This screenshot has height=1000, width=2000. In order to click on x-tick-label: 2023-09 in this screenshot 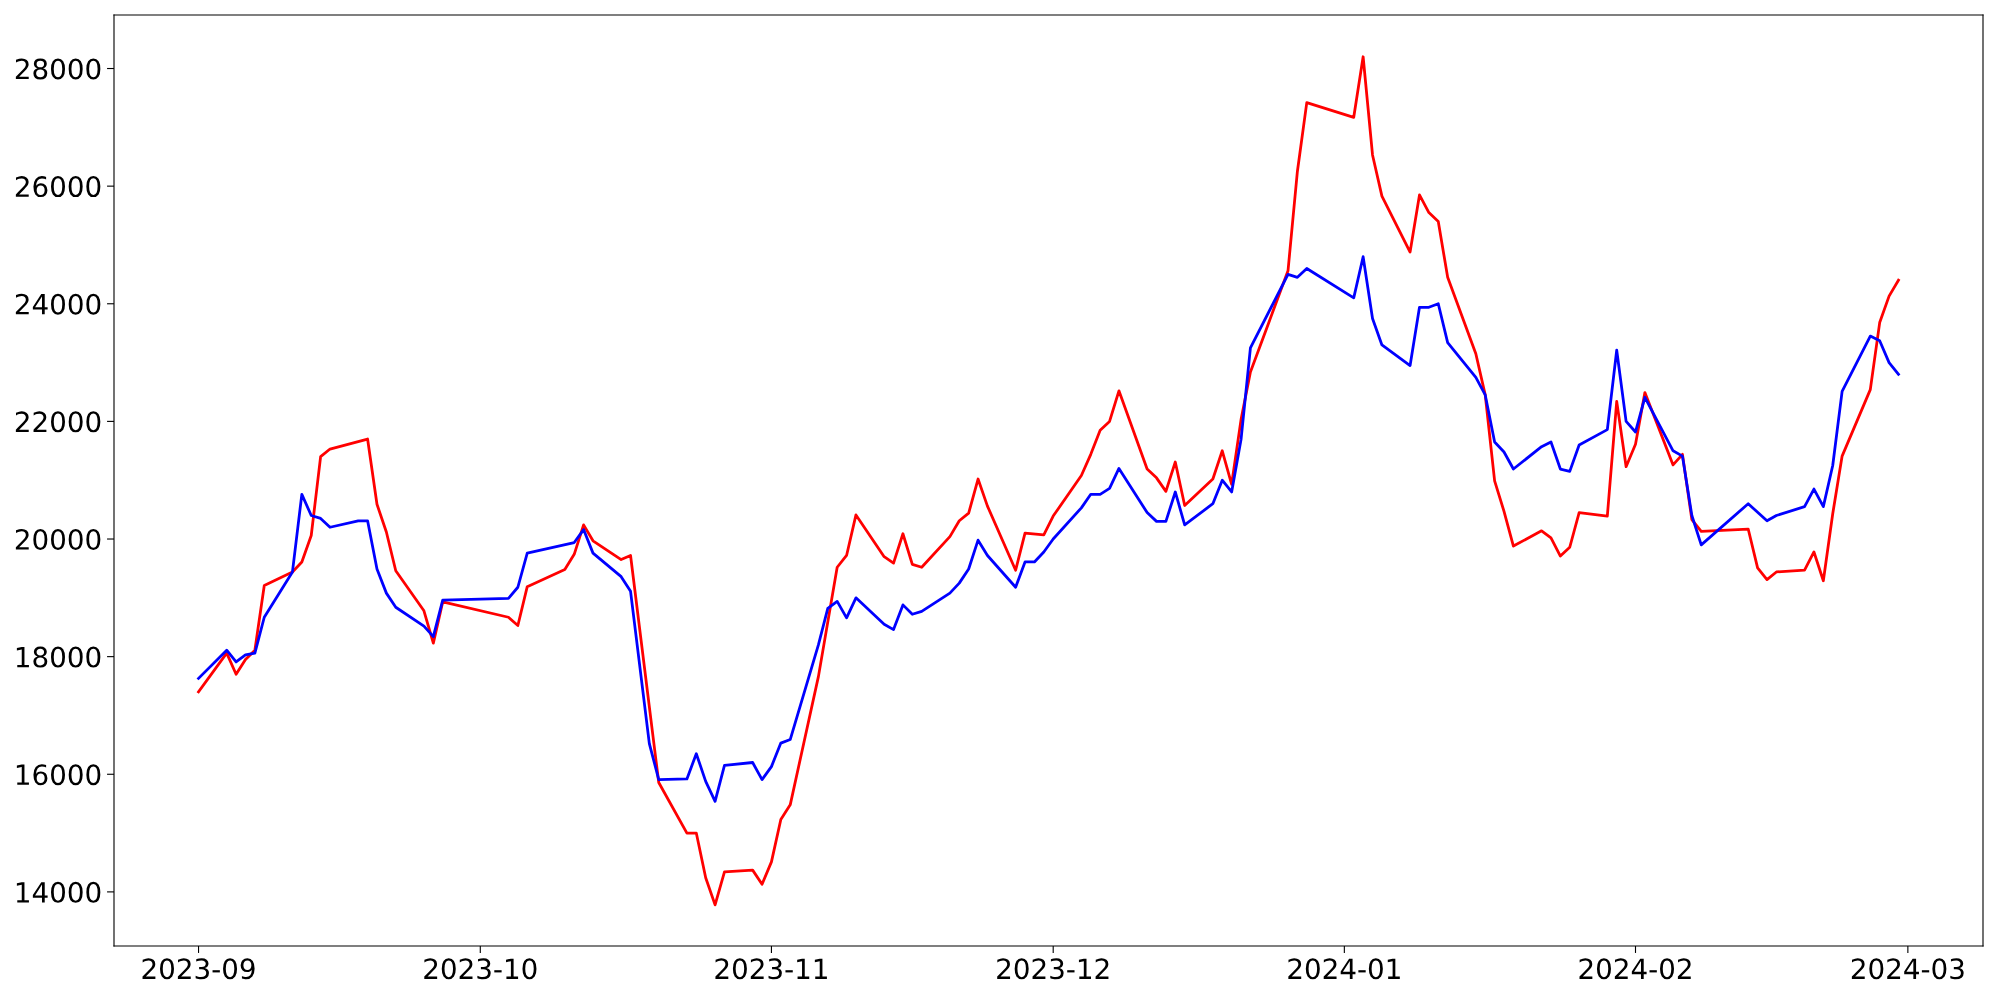, I will do `click(198, 969)`.